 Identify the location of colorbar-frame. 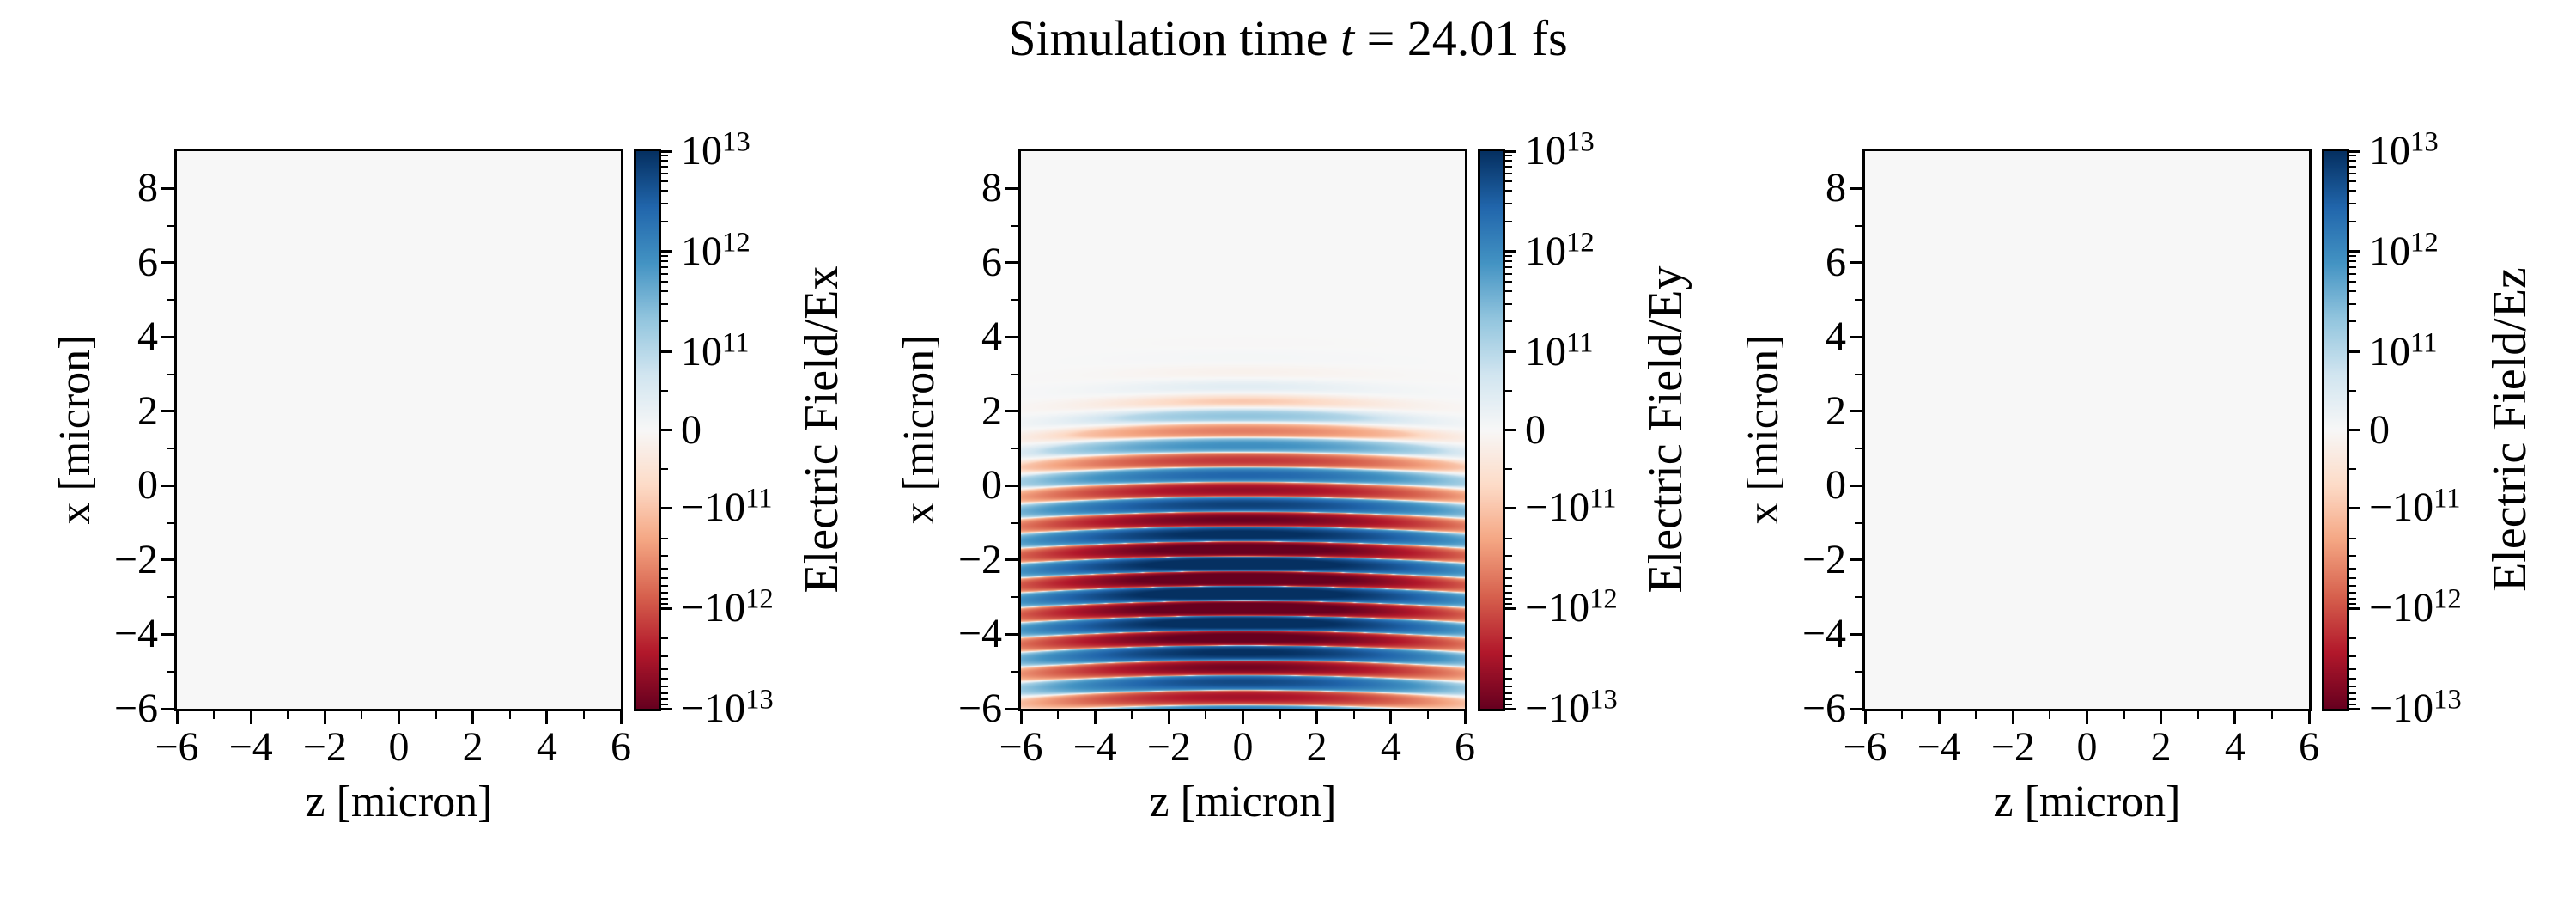
(2335, 430).